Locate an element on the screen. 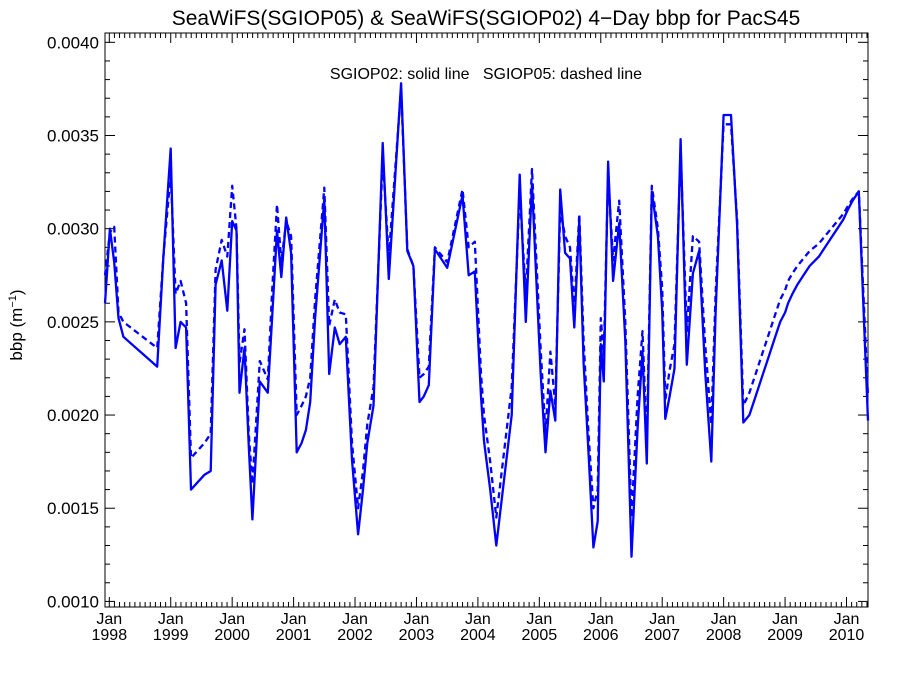 The height and width of the screenshot is (675, 900). x-tick-label-year: 2001 is located at coordinates (294, 635).